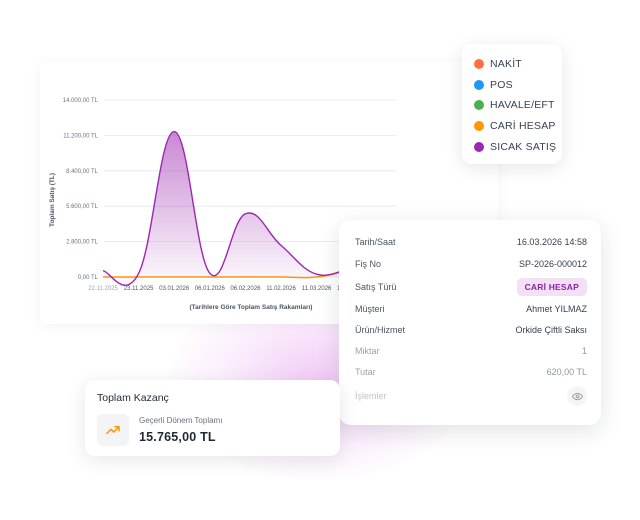 Image resolution: width=640 pixels, height=520 pixels. I want to click on detail-row-customer: Müşteri Ahmet YILMAZ, so click(471, 309).